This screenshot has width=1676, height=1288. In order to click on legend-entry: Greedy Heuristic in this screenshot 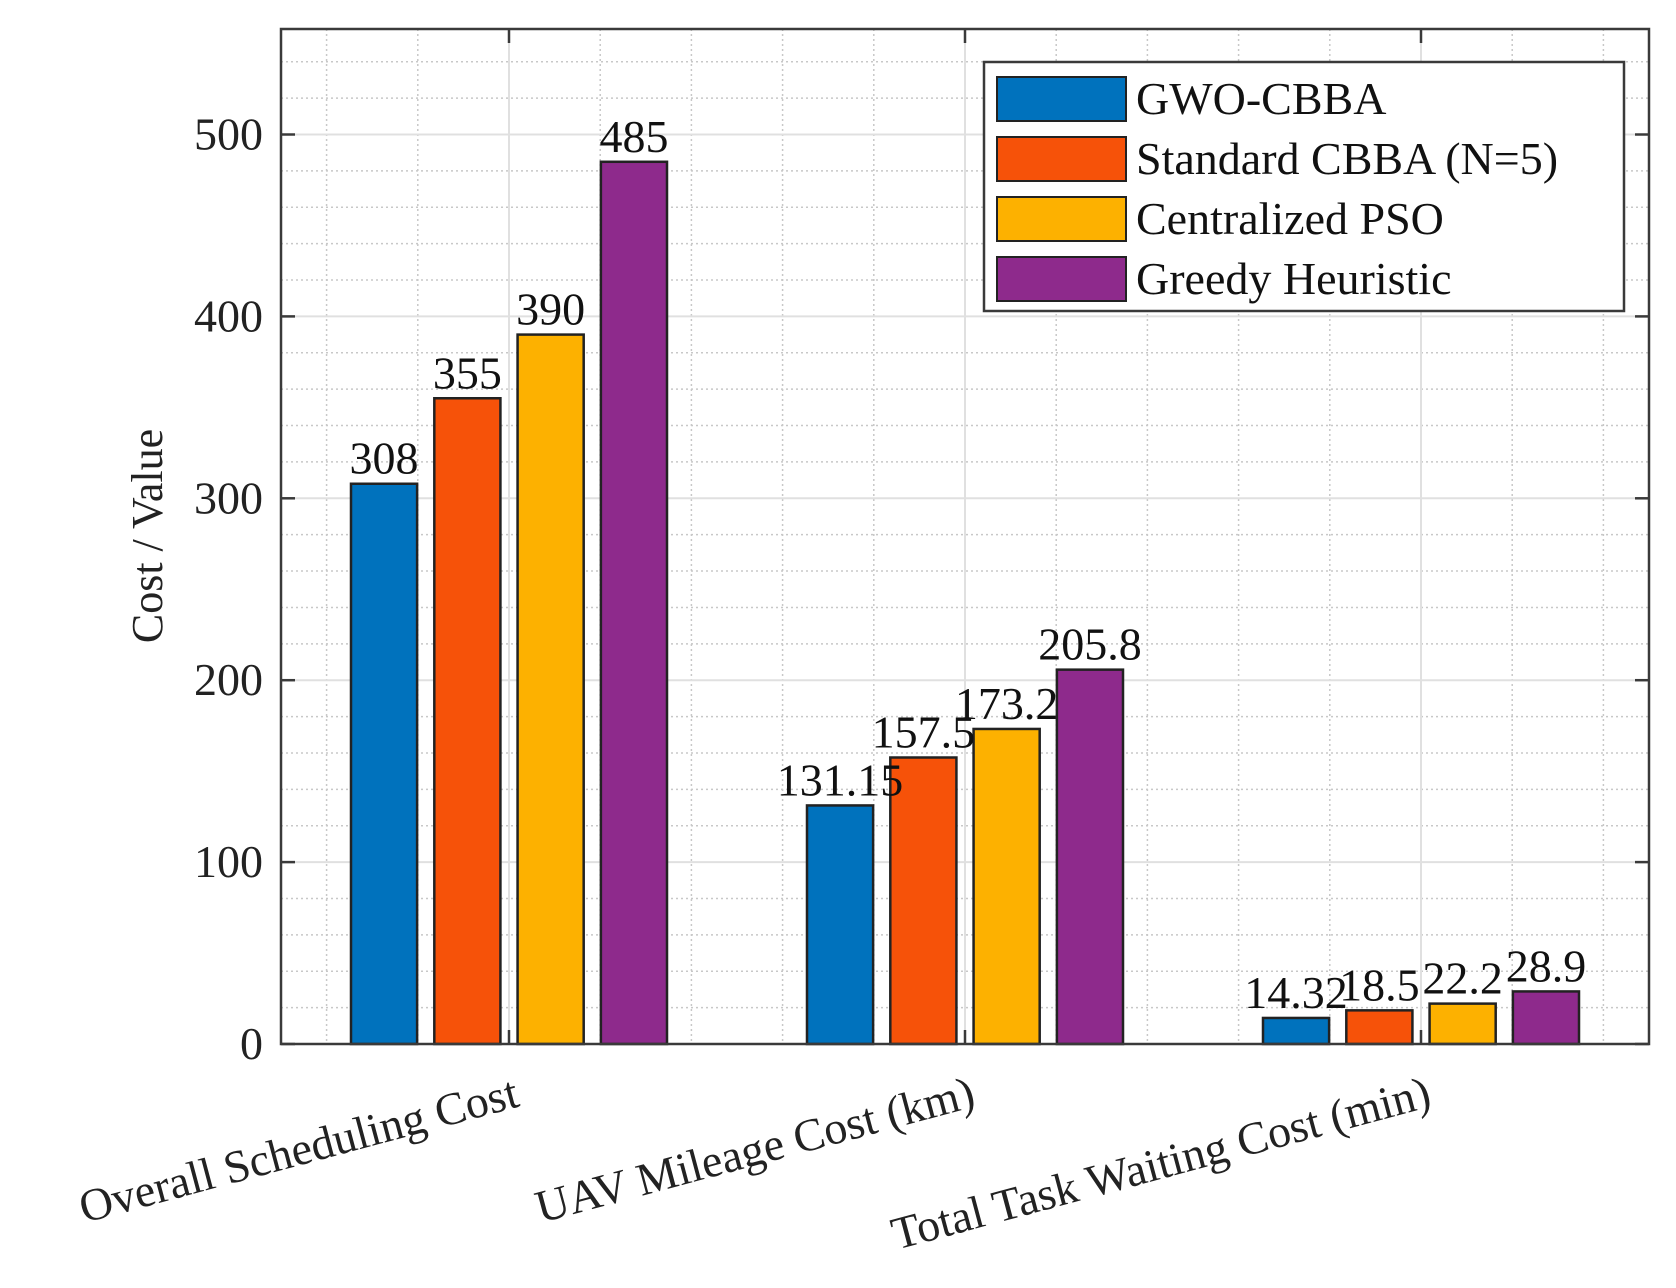, I will do `click(1294, 278)`.